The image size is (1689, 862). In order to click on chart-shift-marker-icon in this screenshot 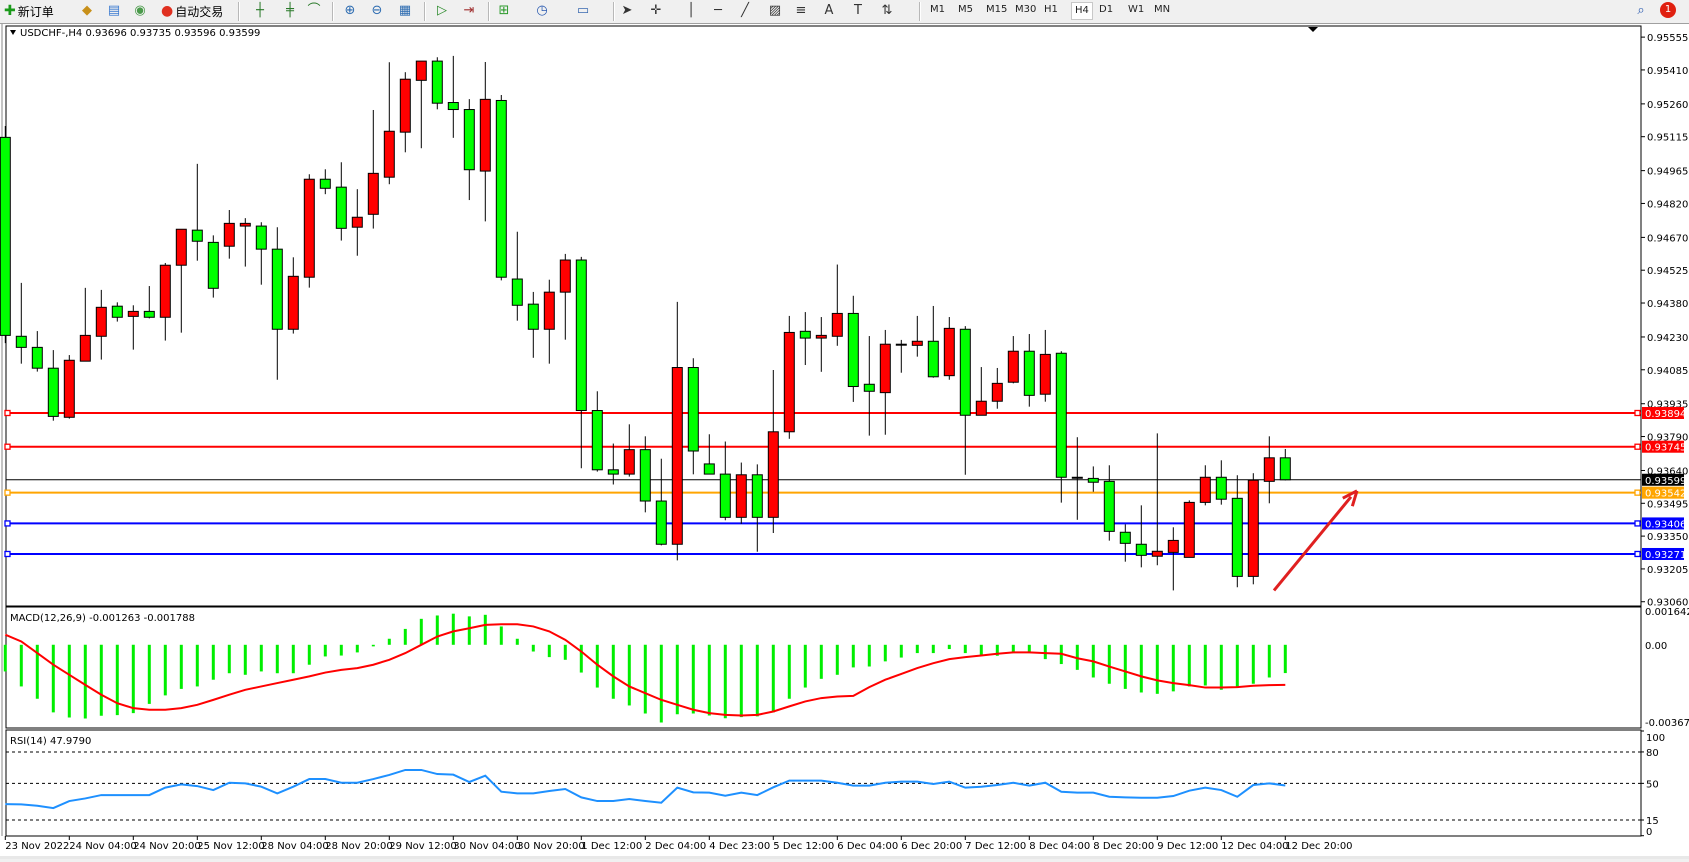, I will do `click(1313, 29)`.